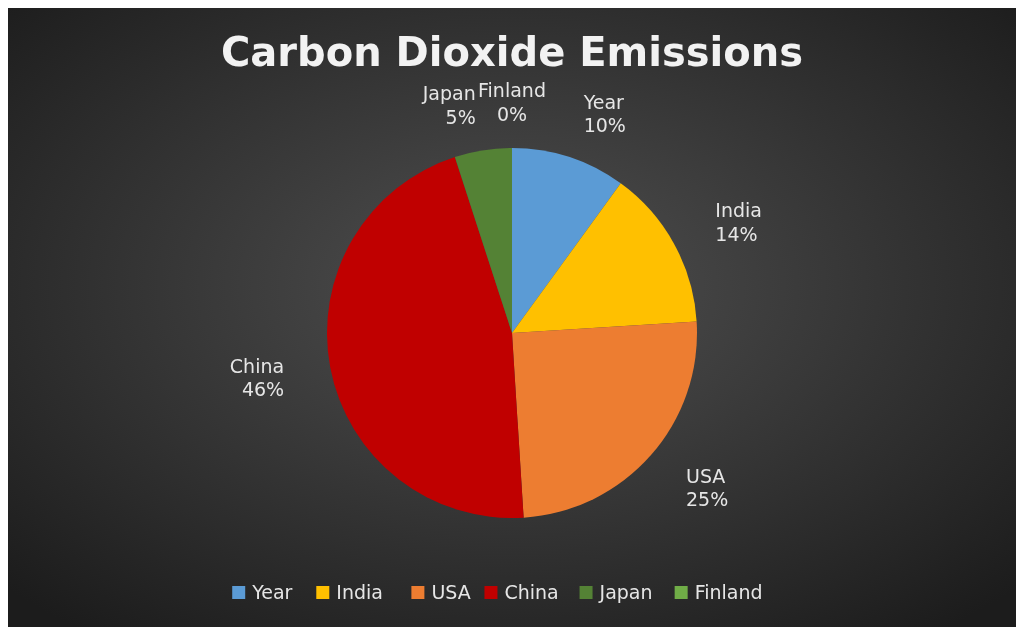 The width and height of the screenshot is (1024, 635). What do you see at coordinates (625, 592) in the screenshot?
I see `legend-label: Japan` at bounding box center [625, 592].